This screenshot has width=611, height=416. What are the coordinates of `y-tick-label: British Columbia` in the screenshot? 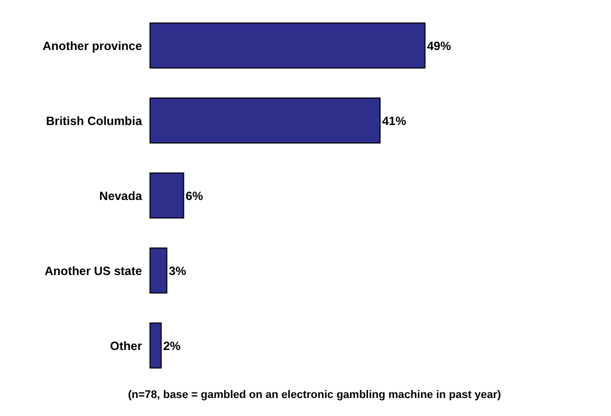 It's located at (94, 121).